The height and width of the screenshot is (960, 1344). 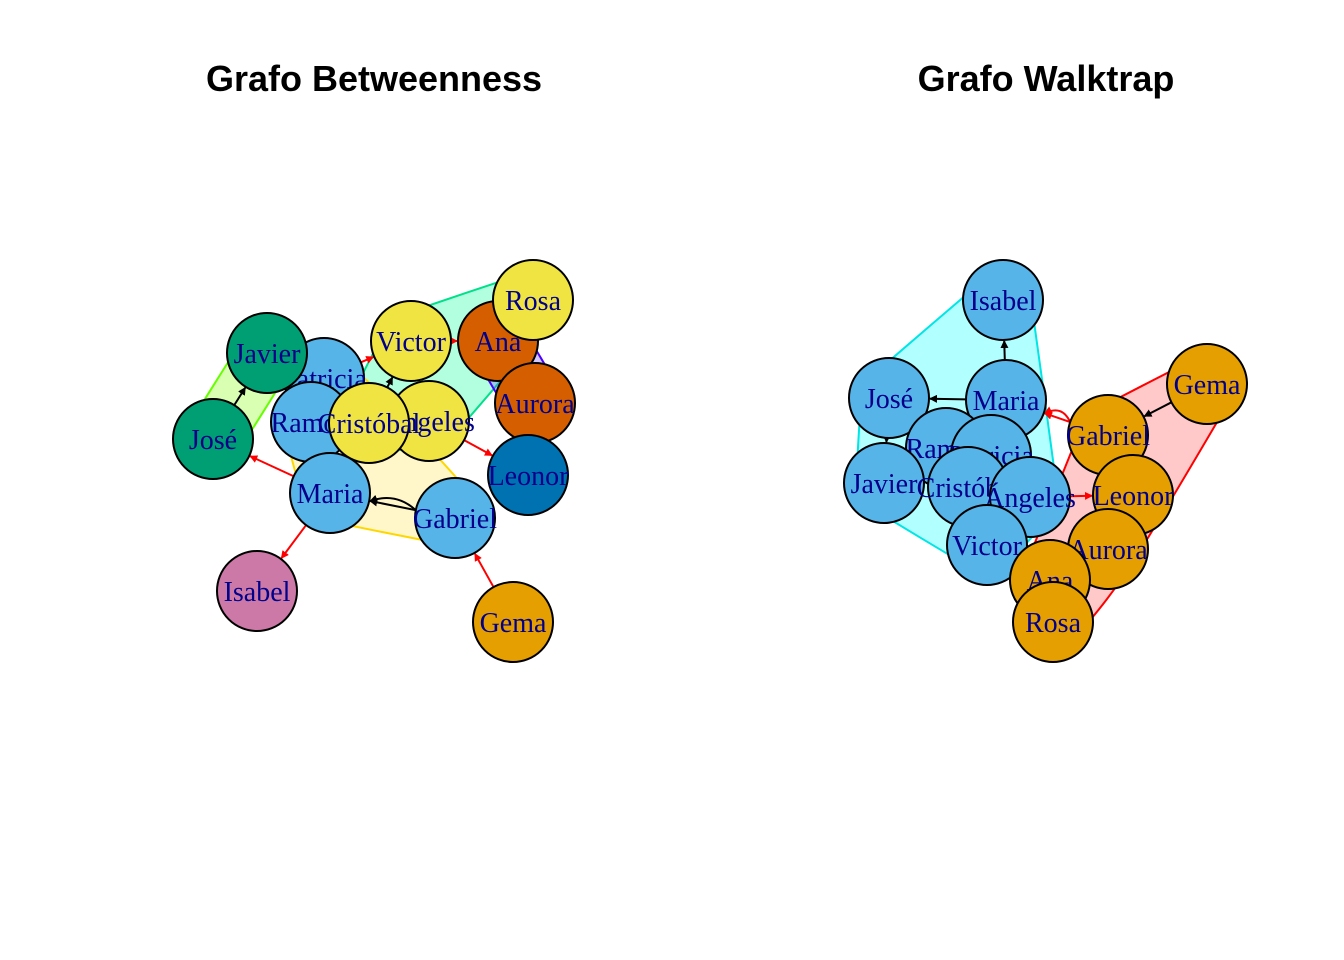 I want to click on node-label: Cristóbal, so click(x=369, y=424).